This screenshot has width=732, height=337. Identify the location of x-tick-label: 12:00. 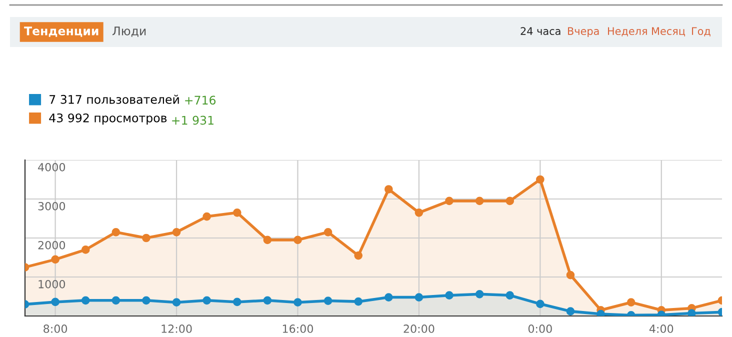
(177, 328).